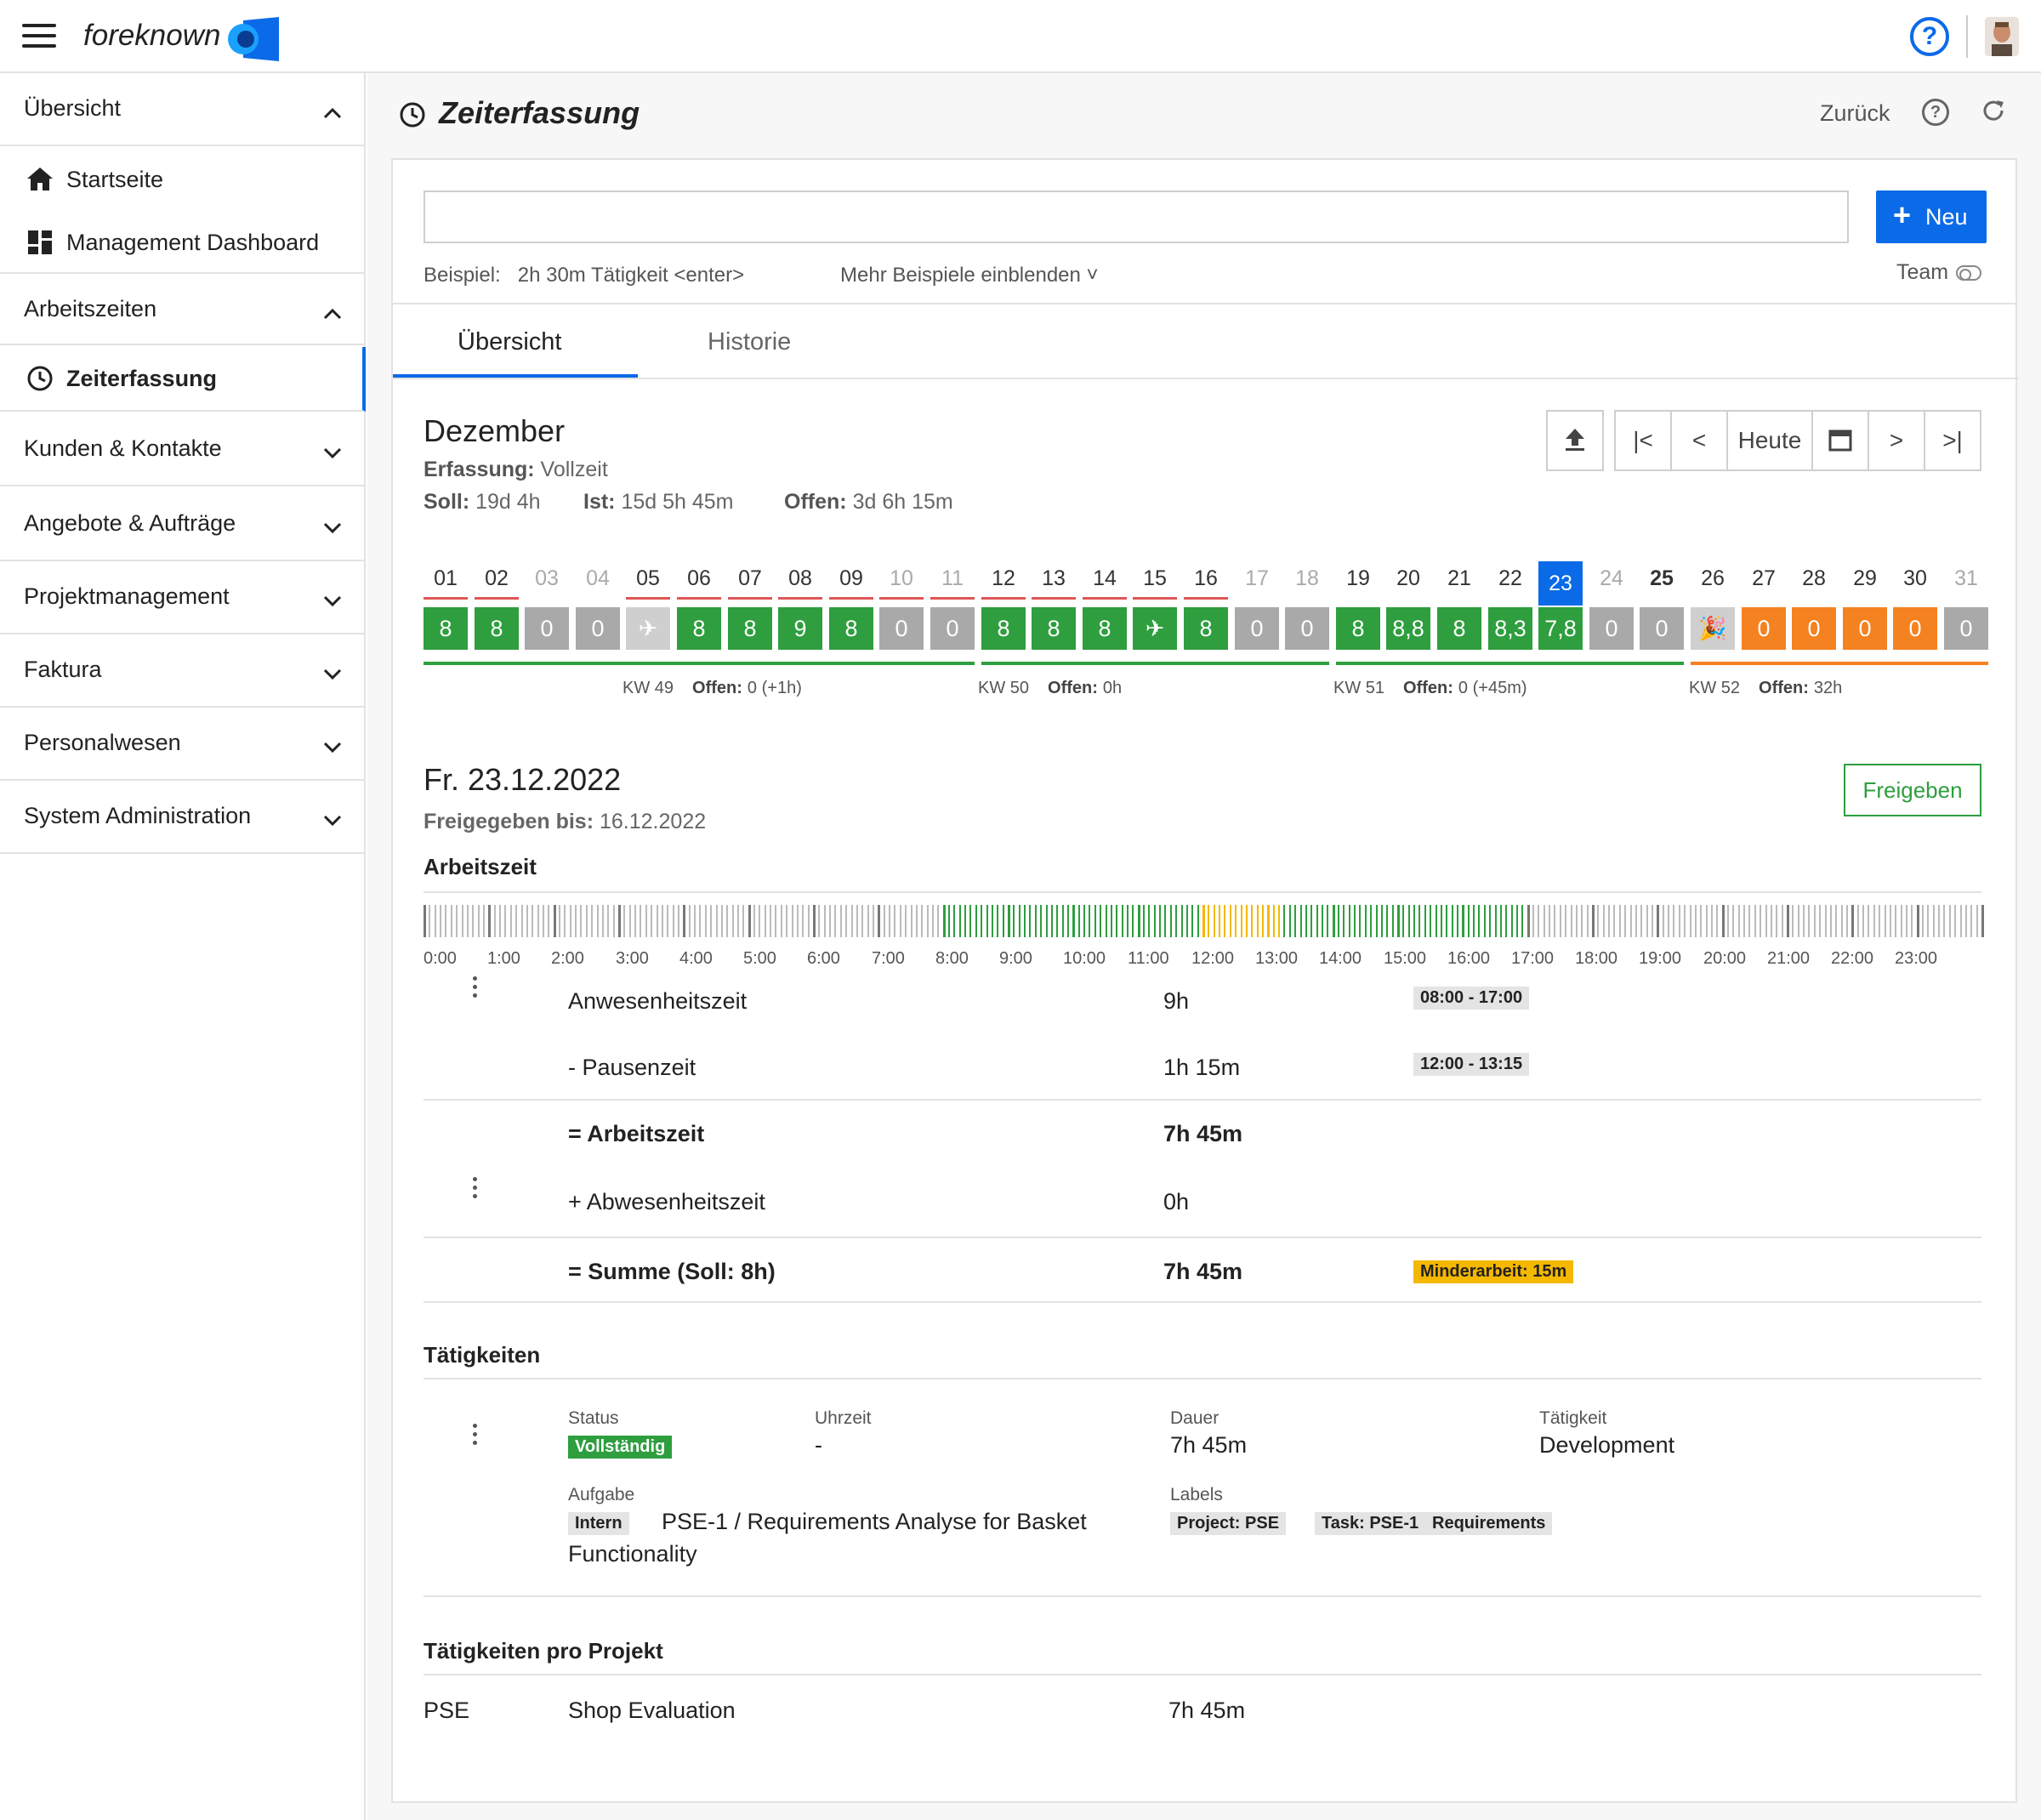 Image resolution: width=2041 pixels, height=1820 pixels. I want to click on day-number: 02, so click(497, 578).